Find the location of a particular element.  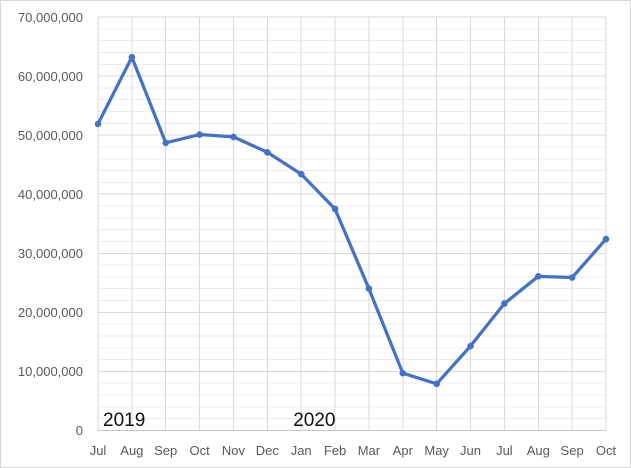

y-axis-tick-label: 10,000,000 is located at coordinates (50, 371).